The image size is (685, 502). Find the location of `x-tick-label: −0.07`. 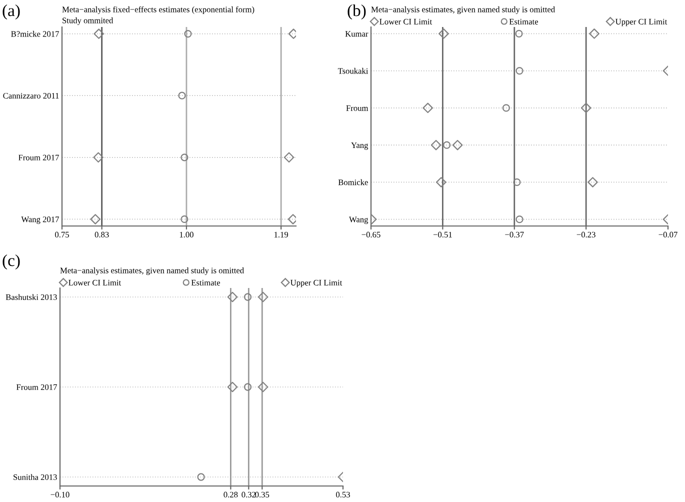

x-tick-label: −0.07 is located at coordinates (668, 235).